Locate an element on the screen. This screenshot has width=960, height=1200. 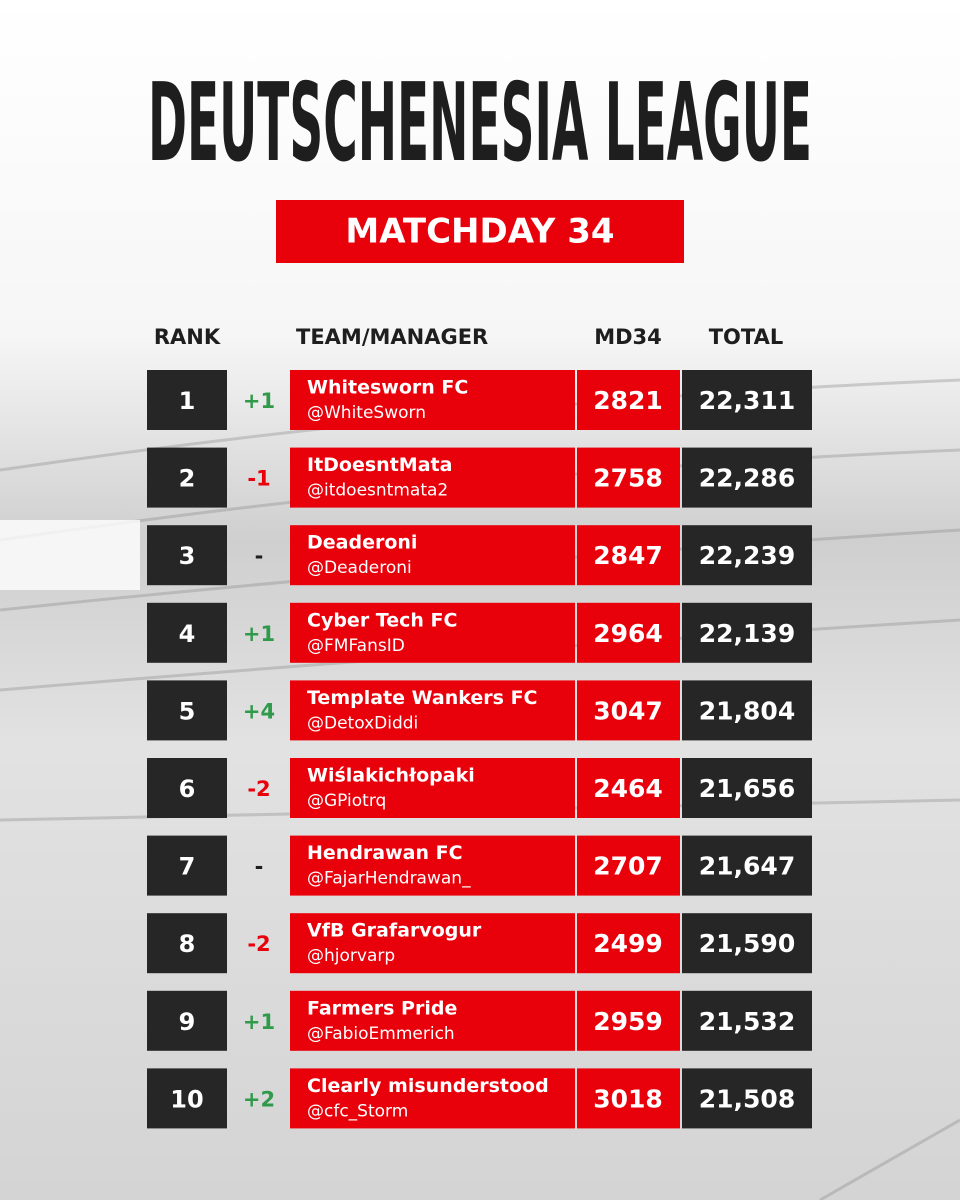
rank: 2 is located at coordinates (187, 479).